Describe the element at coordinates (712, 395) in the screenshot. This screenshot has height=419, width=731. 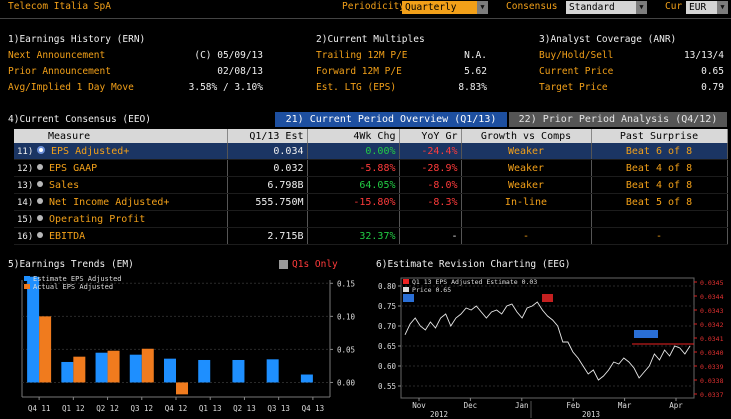
I see `revision-right-tick-label: 0.0337` at that location.